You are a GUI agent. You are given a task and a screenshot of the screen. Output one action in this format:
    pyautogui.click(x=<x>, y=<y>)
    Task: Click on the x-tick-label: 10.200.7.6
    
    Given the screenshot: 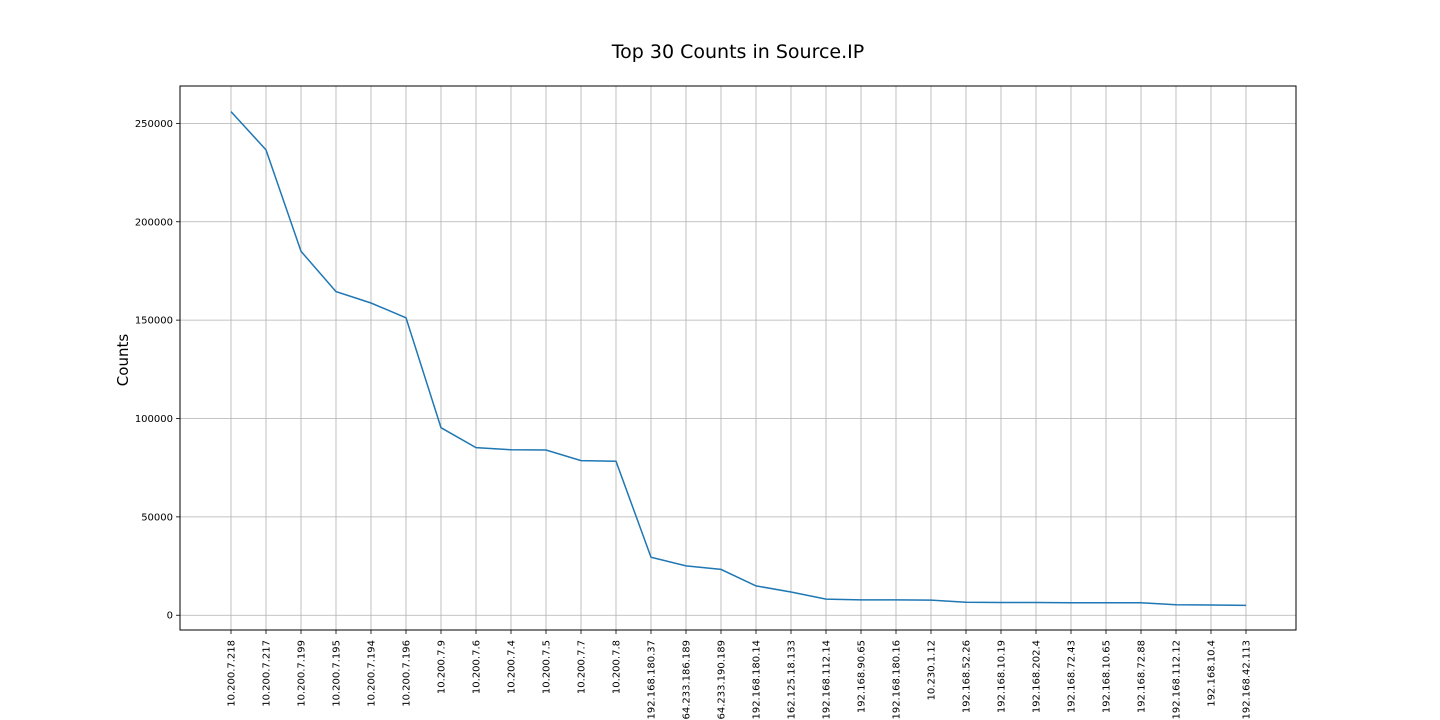 What is the action you would take?
    pyautogui.click(x=477, y=667)
    